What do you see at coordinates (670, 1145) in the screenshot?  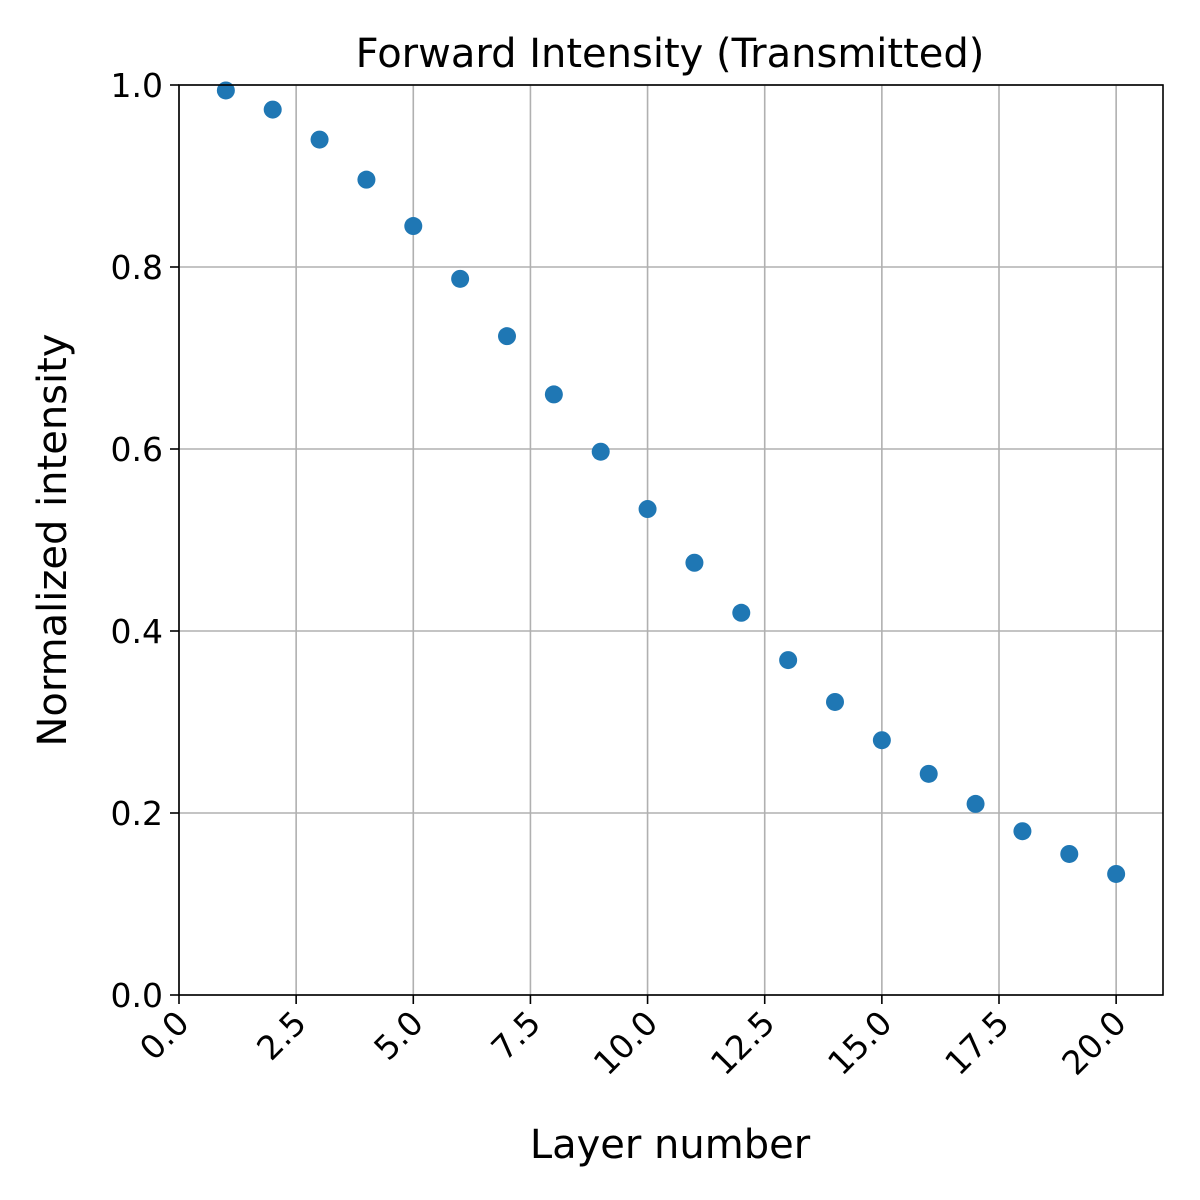 I see `x-axis-label: Layer number` at bounding box center [670, 1145].